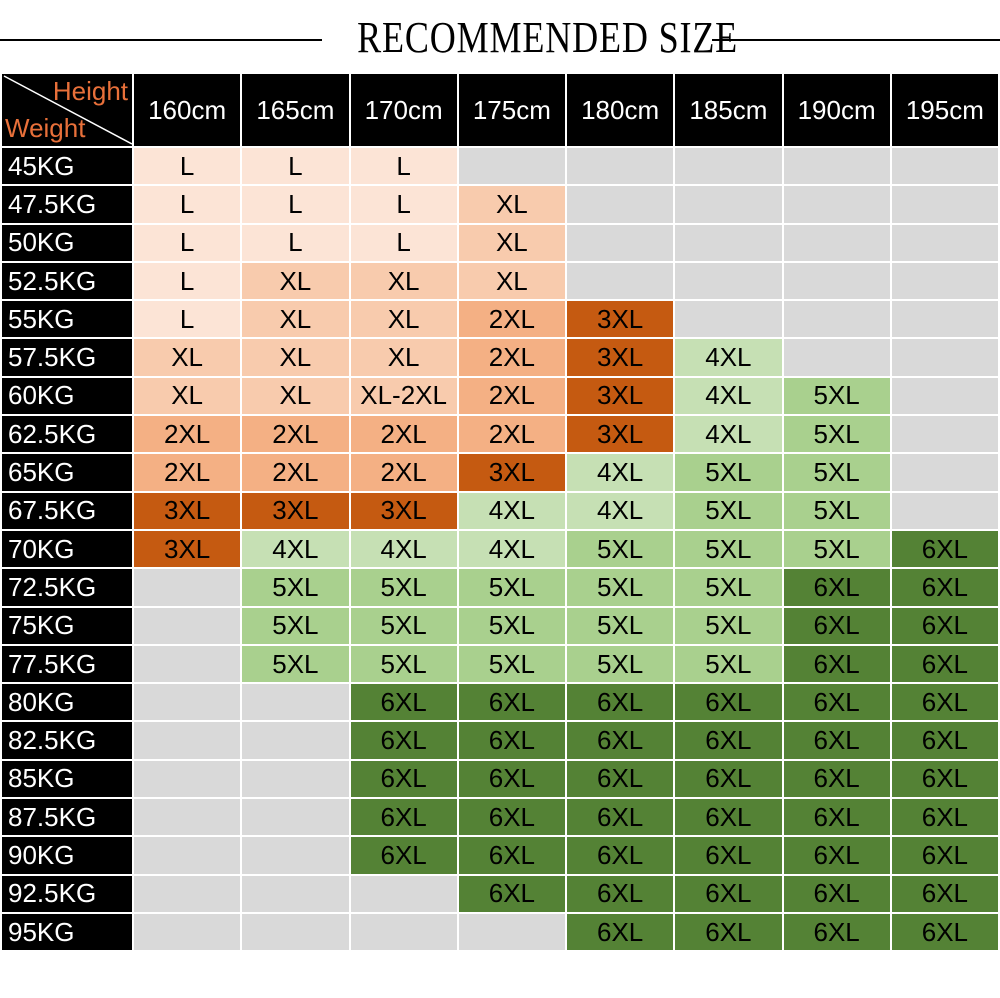 The height and width of the screenshot is (998, 1000). I want to click on title-rule-left, so click(161, 40).